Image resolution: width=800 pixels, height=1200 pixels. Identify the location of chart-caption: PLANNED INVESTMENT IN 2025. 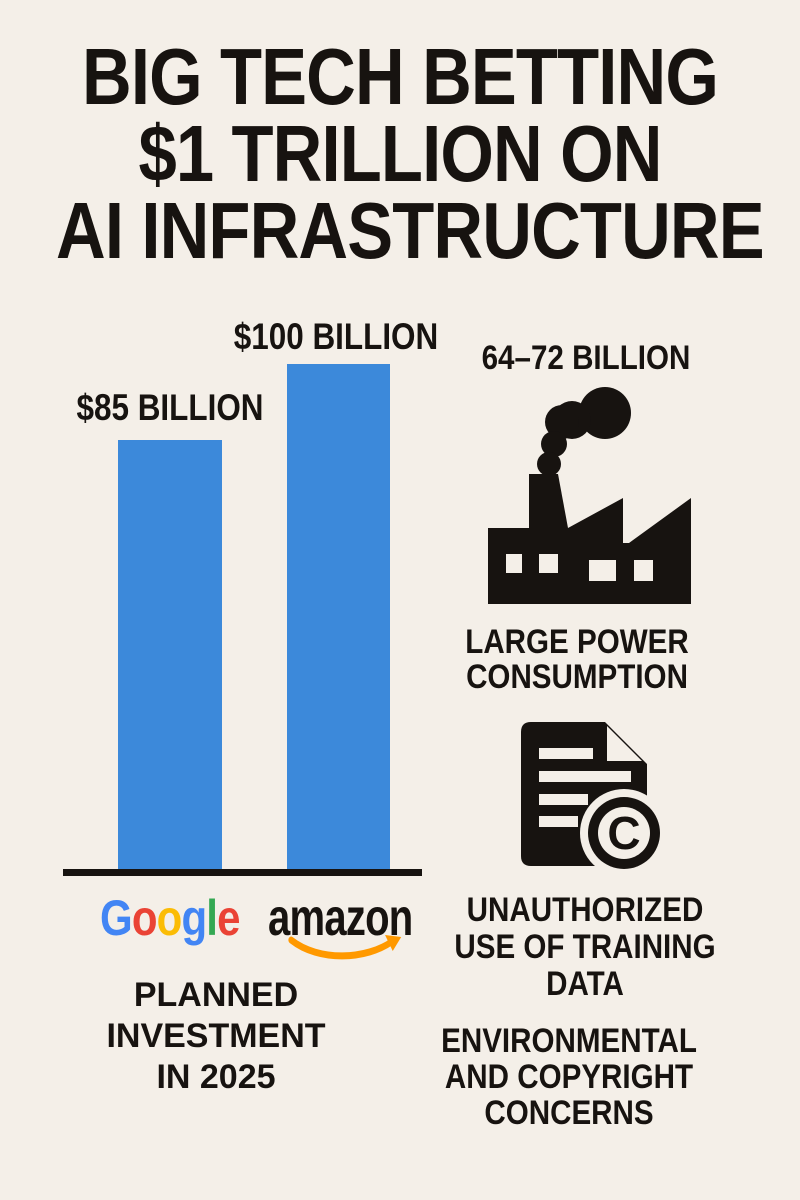
(216, 1036).